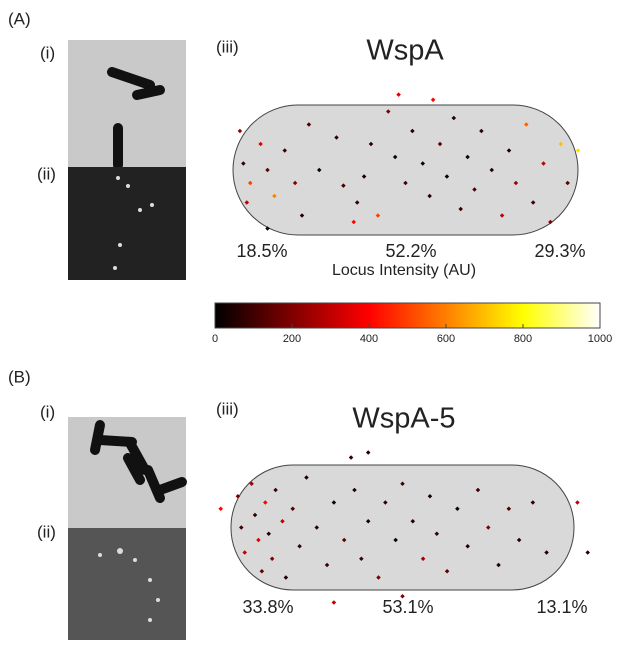 The width and height of the screenshot is (629, 654). What do you see at coordinates (561, 607) in the screenshot?
I see `percent: 13.1%` at bounding box center [561, 607].